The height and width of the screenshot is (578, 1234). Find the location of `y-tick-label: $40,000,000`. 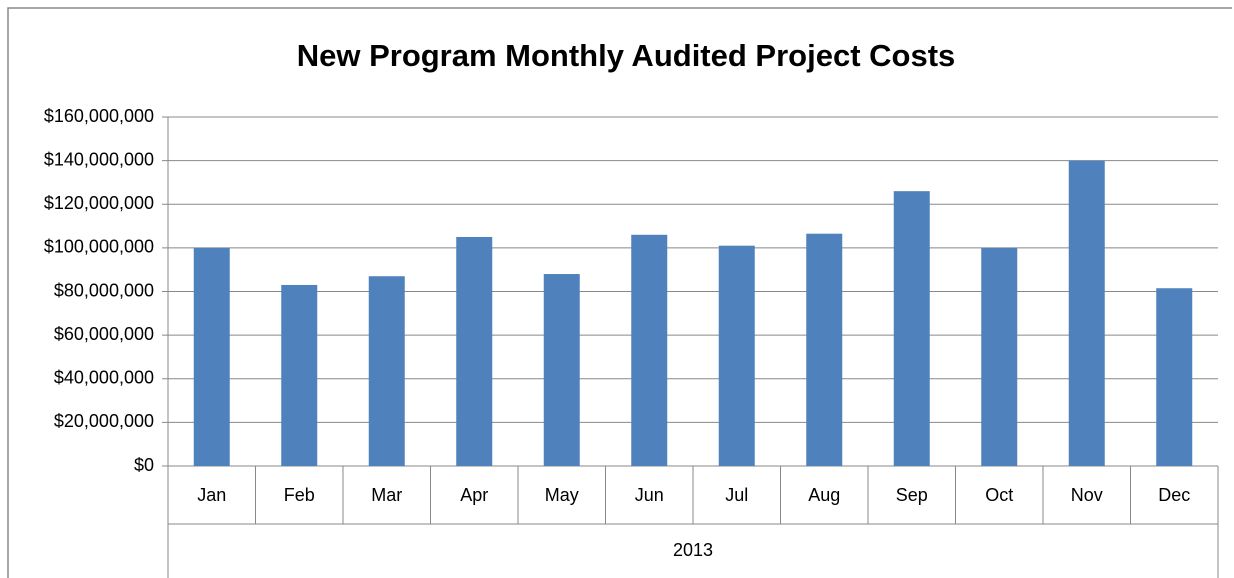

y-tick-label: $40,000,000 is located at coordinates (104, 378).